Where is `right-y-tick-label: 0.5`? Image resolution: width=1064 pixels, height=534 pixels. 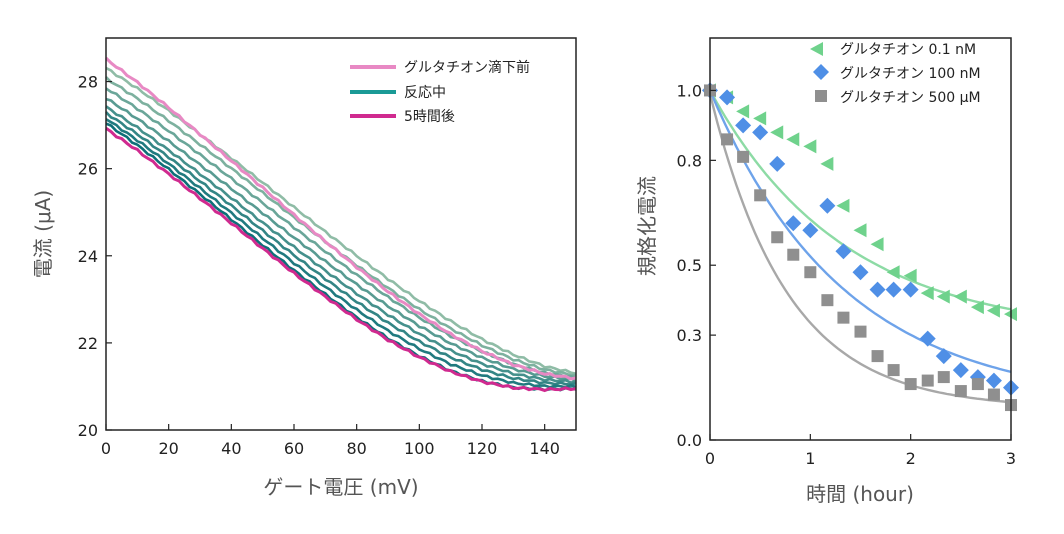
right-y-tick-label: 0.5 is located at coordinates (689, 265).